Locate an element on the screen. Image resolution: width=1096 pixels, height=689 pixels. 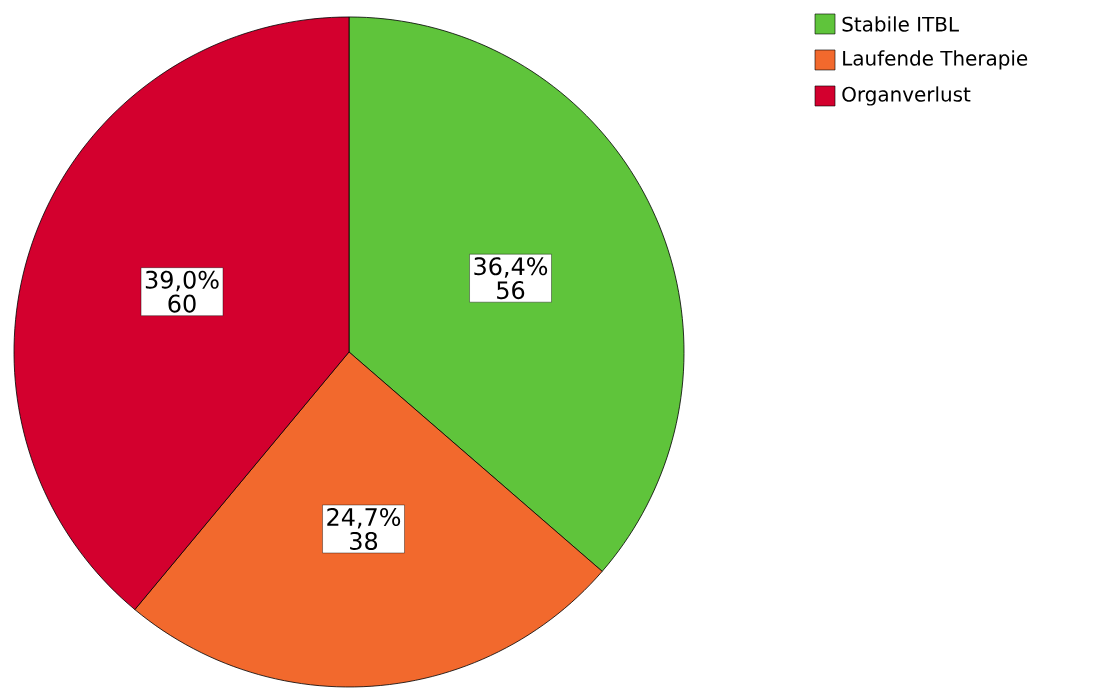
text: 38 is located at coordinates (364, 540).